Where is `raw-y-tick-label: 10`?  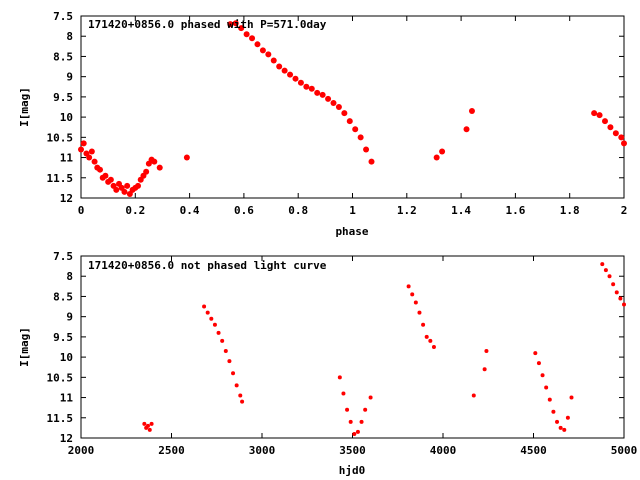
raw-y-tick-label: 10 is located at coordinates (66, 357).